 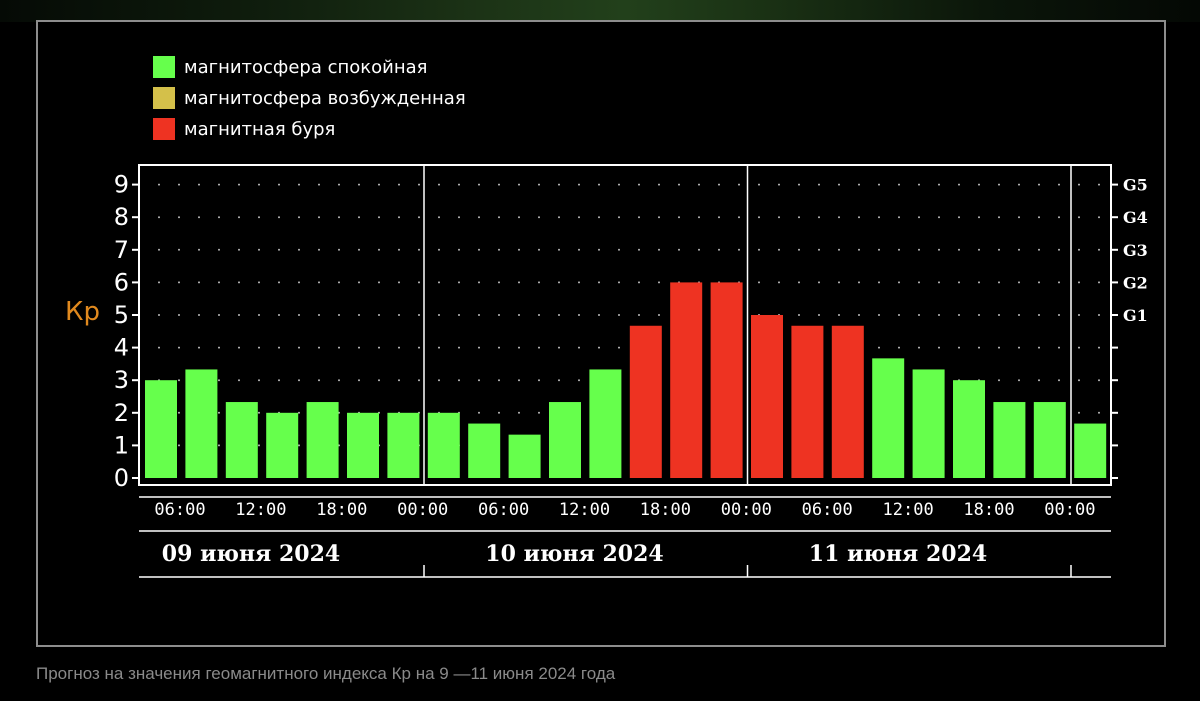 I want to click on y-tick-label: 8, so click(x=121, y=217).